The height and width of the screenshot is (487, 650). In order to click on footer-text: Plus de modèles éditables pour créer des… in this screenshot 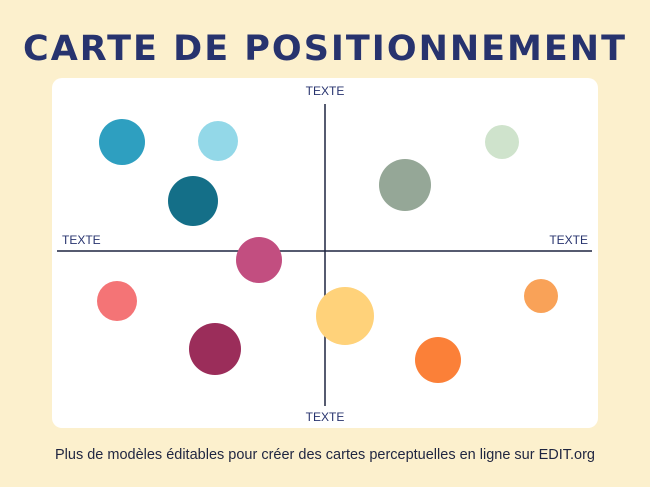, I will do `click(325, 455)`.